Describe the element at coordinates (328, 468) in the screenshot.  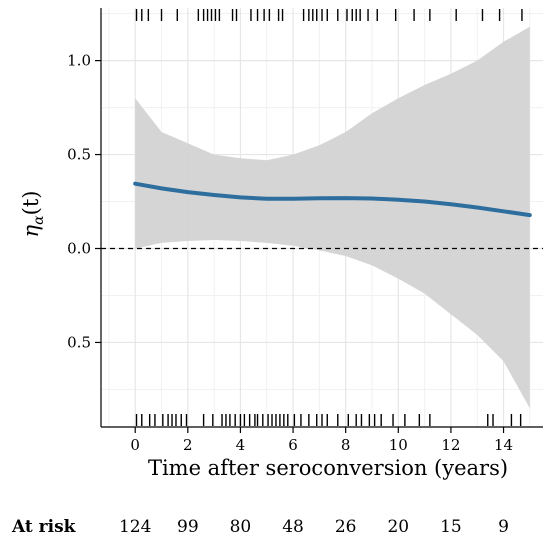
I see `x-axis-title: Time after seroconversion (years)` at that location.